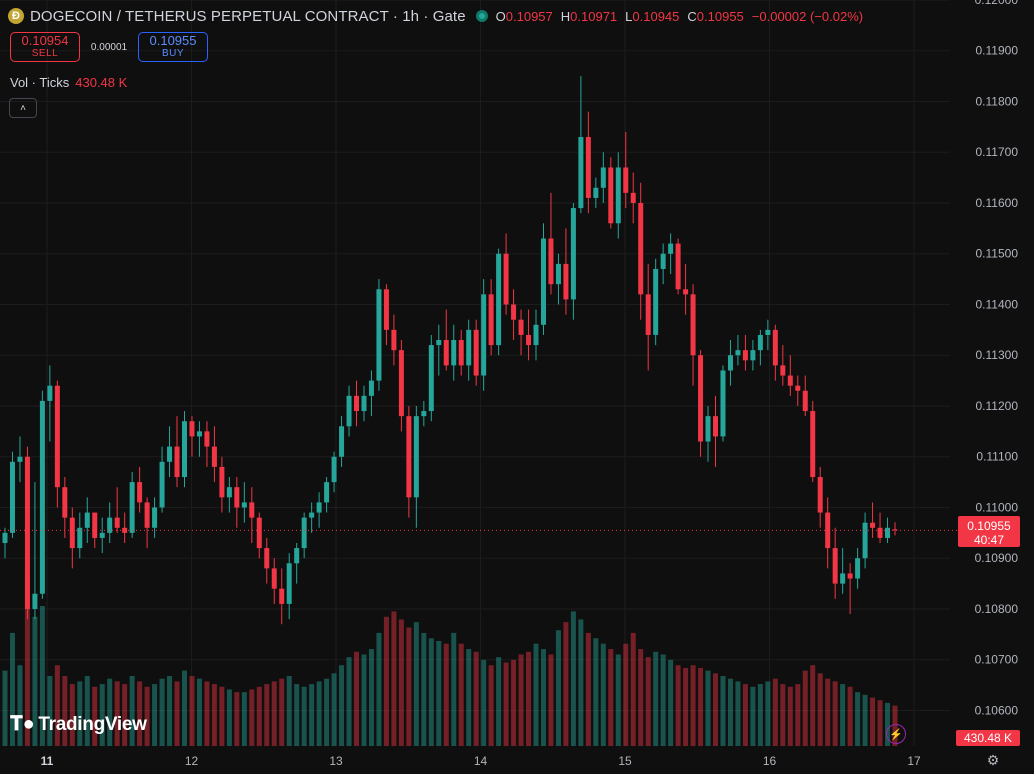 The image size is (1034, 774). What do you see at coordinates (993, 759) in the screenshot?
I see `gear-icon: ⚙` at bounding box center [993, 759].